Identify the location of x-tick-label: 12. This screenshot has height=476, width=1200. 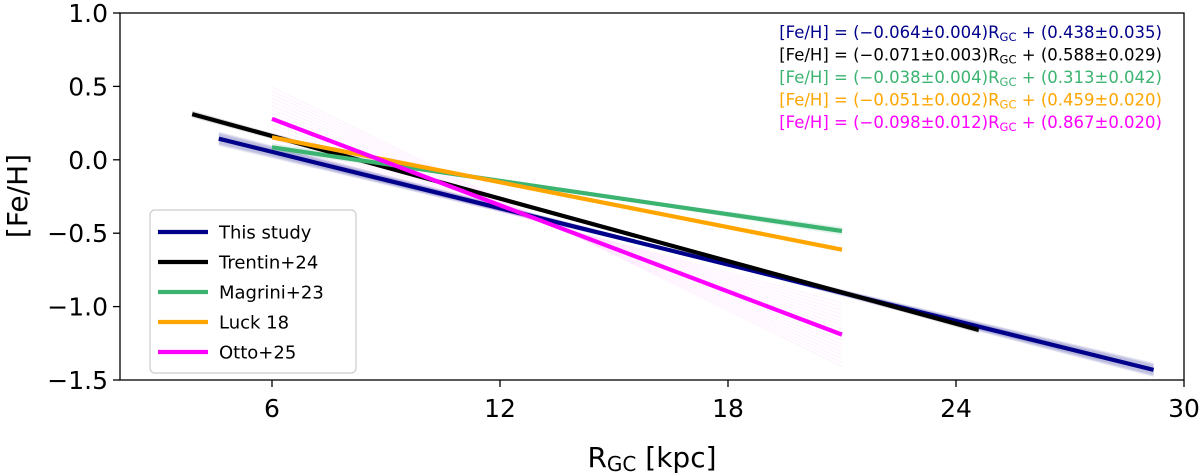
(500, 408).